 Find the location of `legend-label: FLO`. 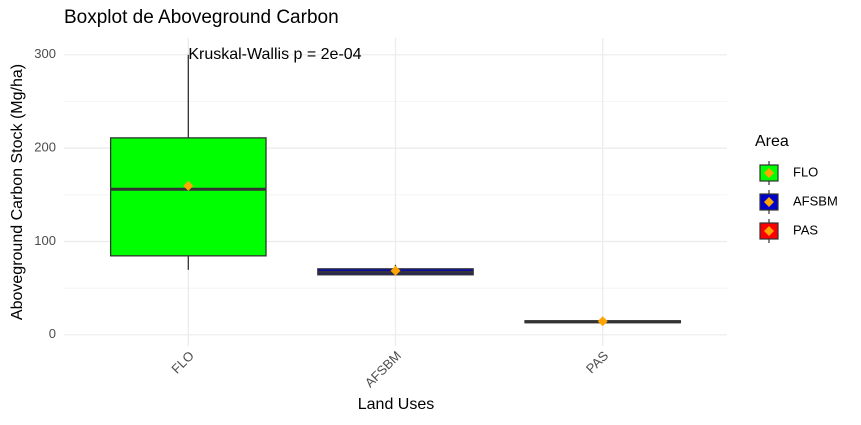

legend-label: FLO is located at coordinates (805, 171).